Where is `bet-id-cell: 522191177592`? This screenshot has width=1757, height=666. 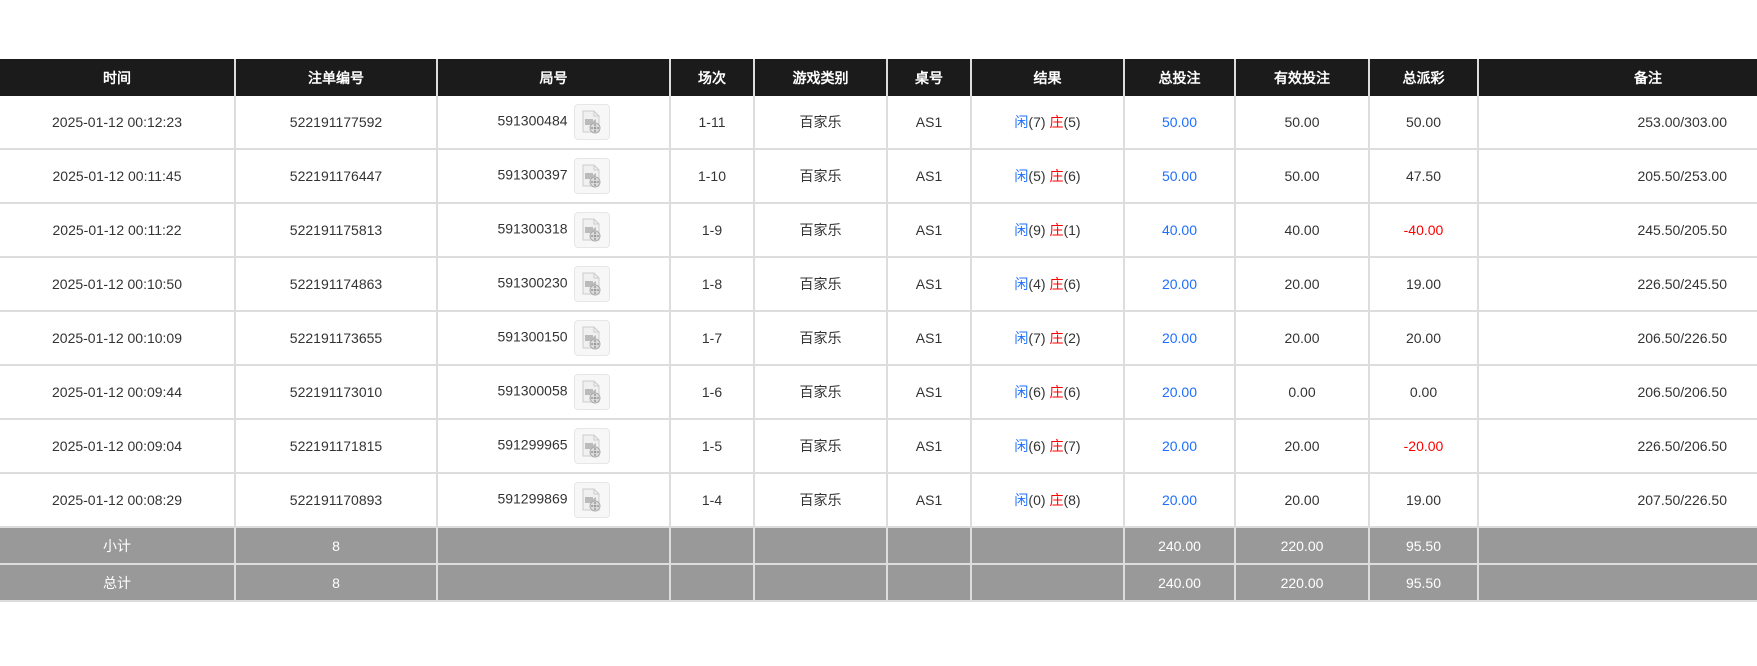 bet-id-cell: 522191177592 is located at coordinates (336, 123).